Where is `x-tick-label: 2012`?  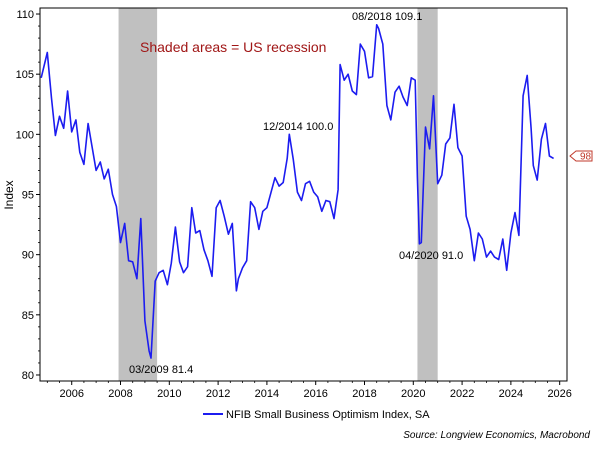 x-tick-label: 2012 is located at coordinates (218, 394).